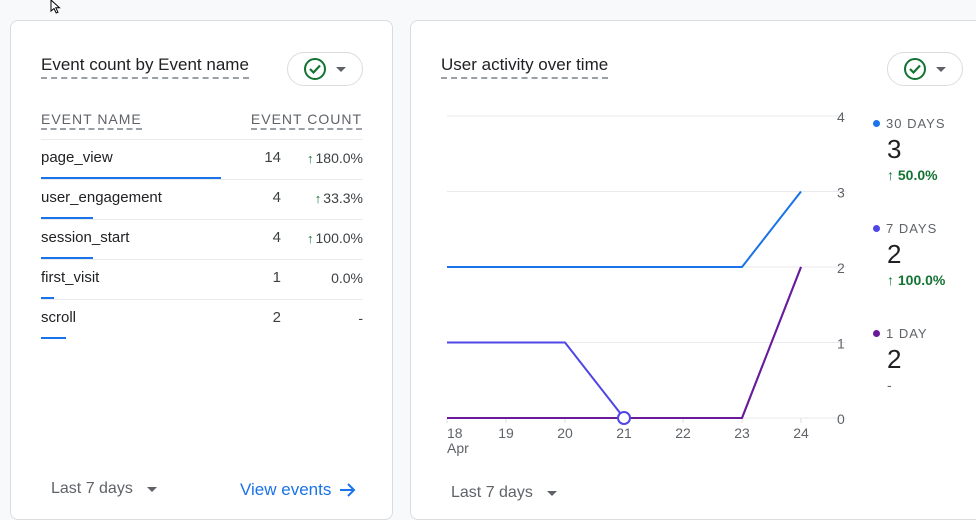  What do you see at coordinates (85, 237) in the screenshot?
I see `event-name: session_start` at bounding box center [85, 237].